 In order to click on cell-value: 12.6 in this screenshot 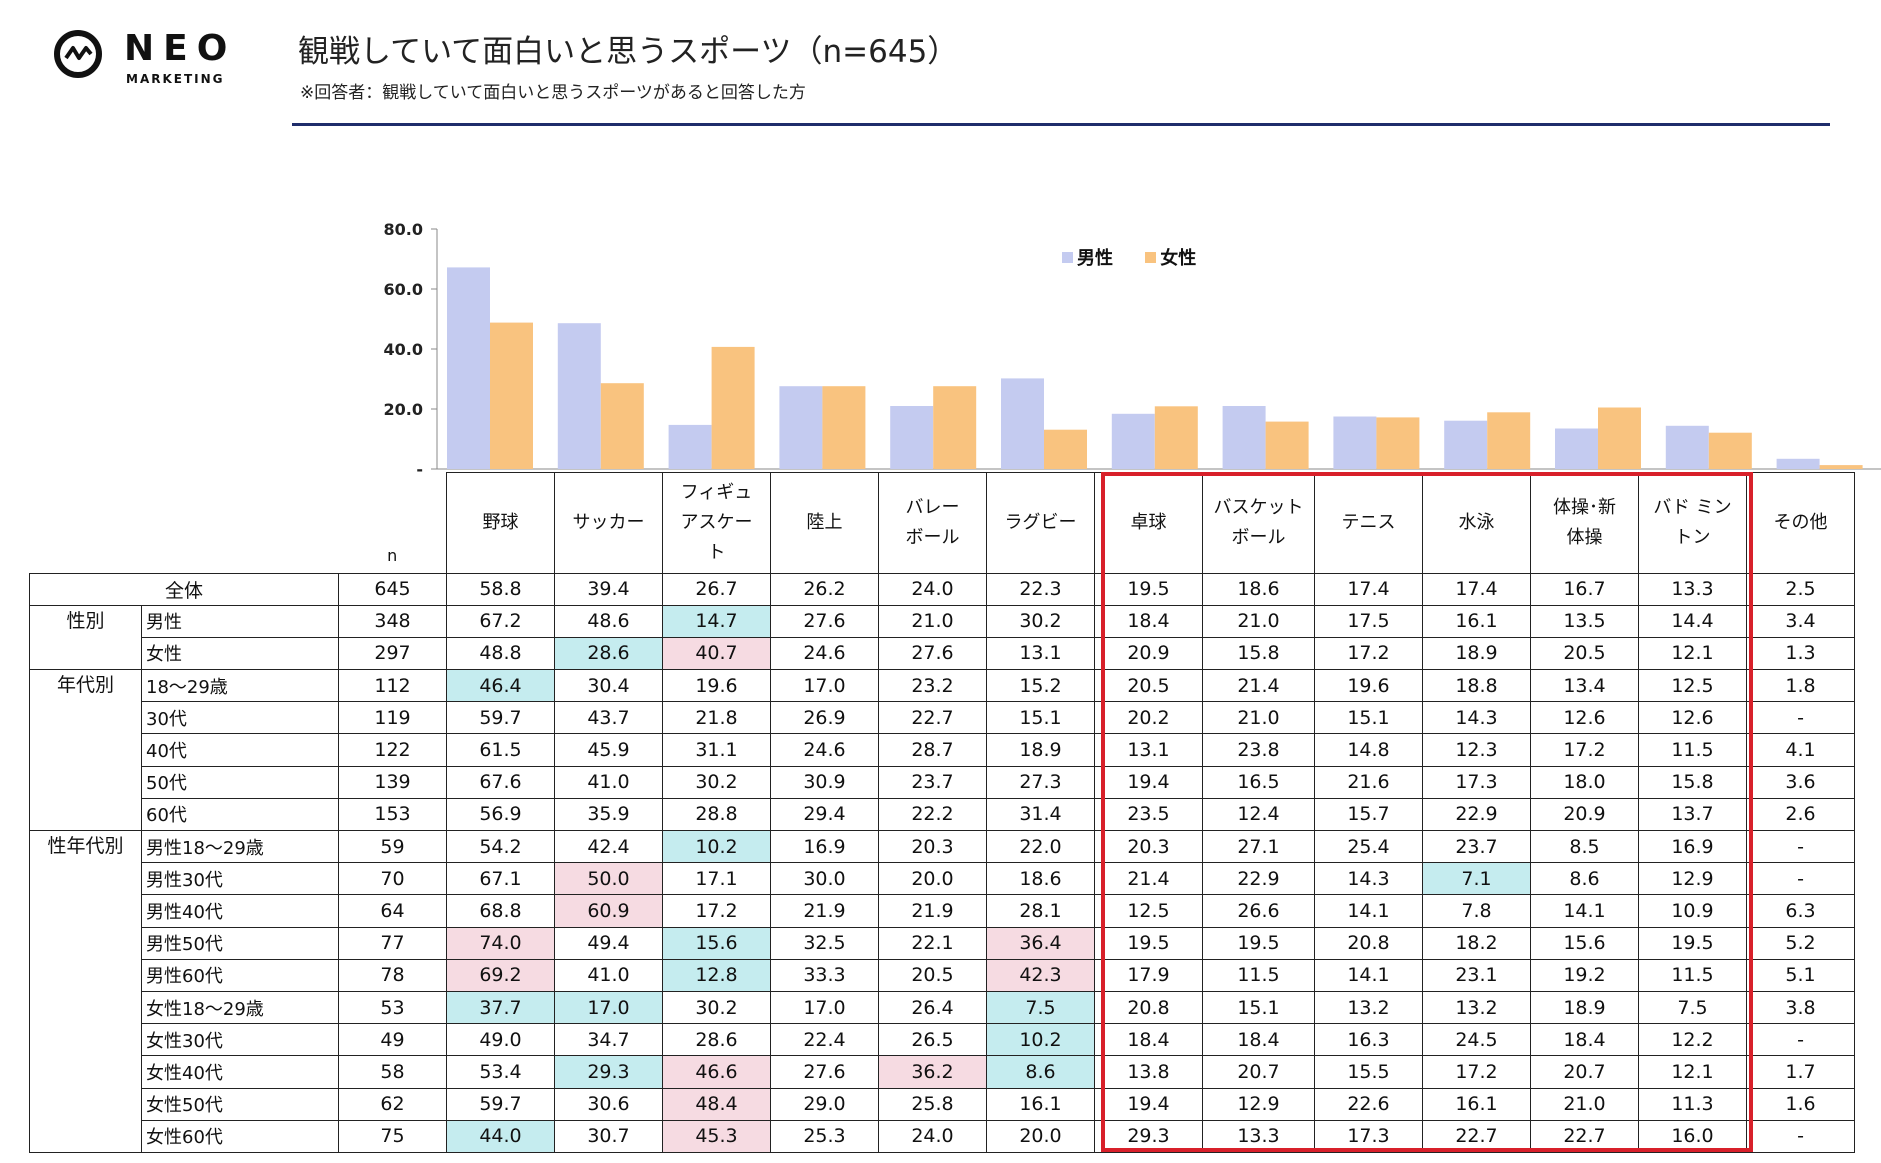, I will do `click(1584, 718)`.